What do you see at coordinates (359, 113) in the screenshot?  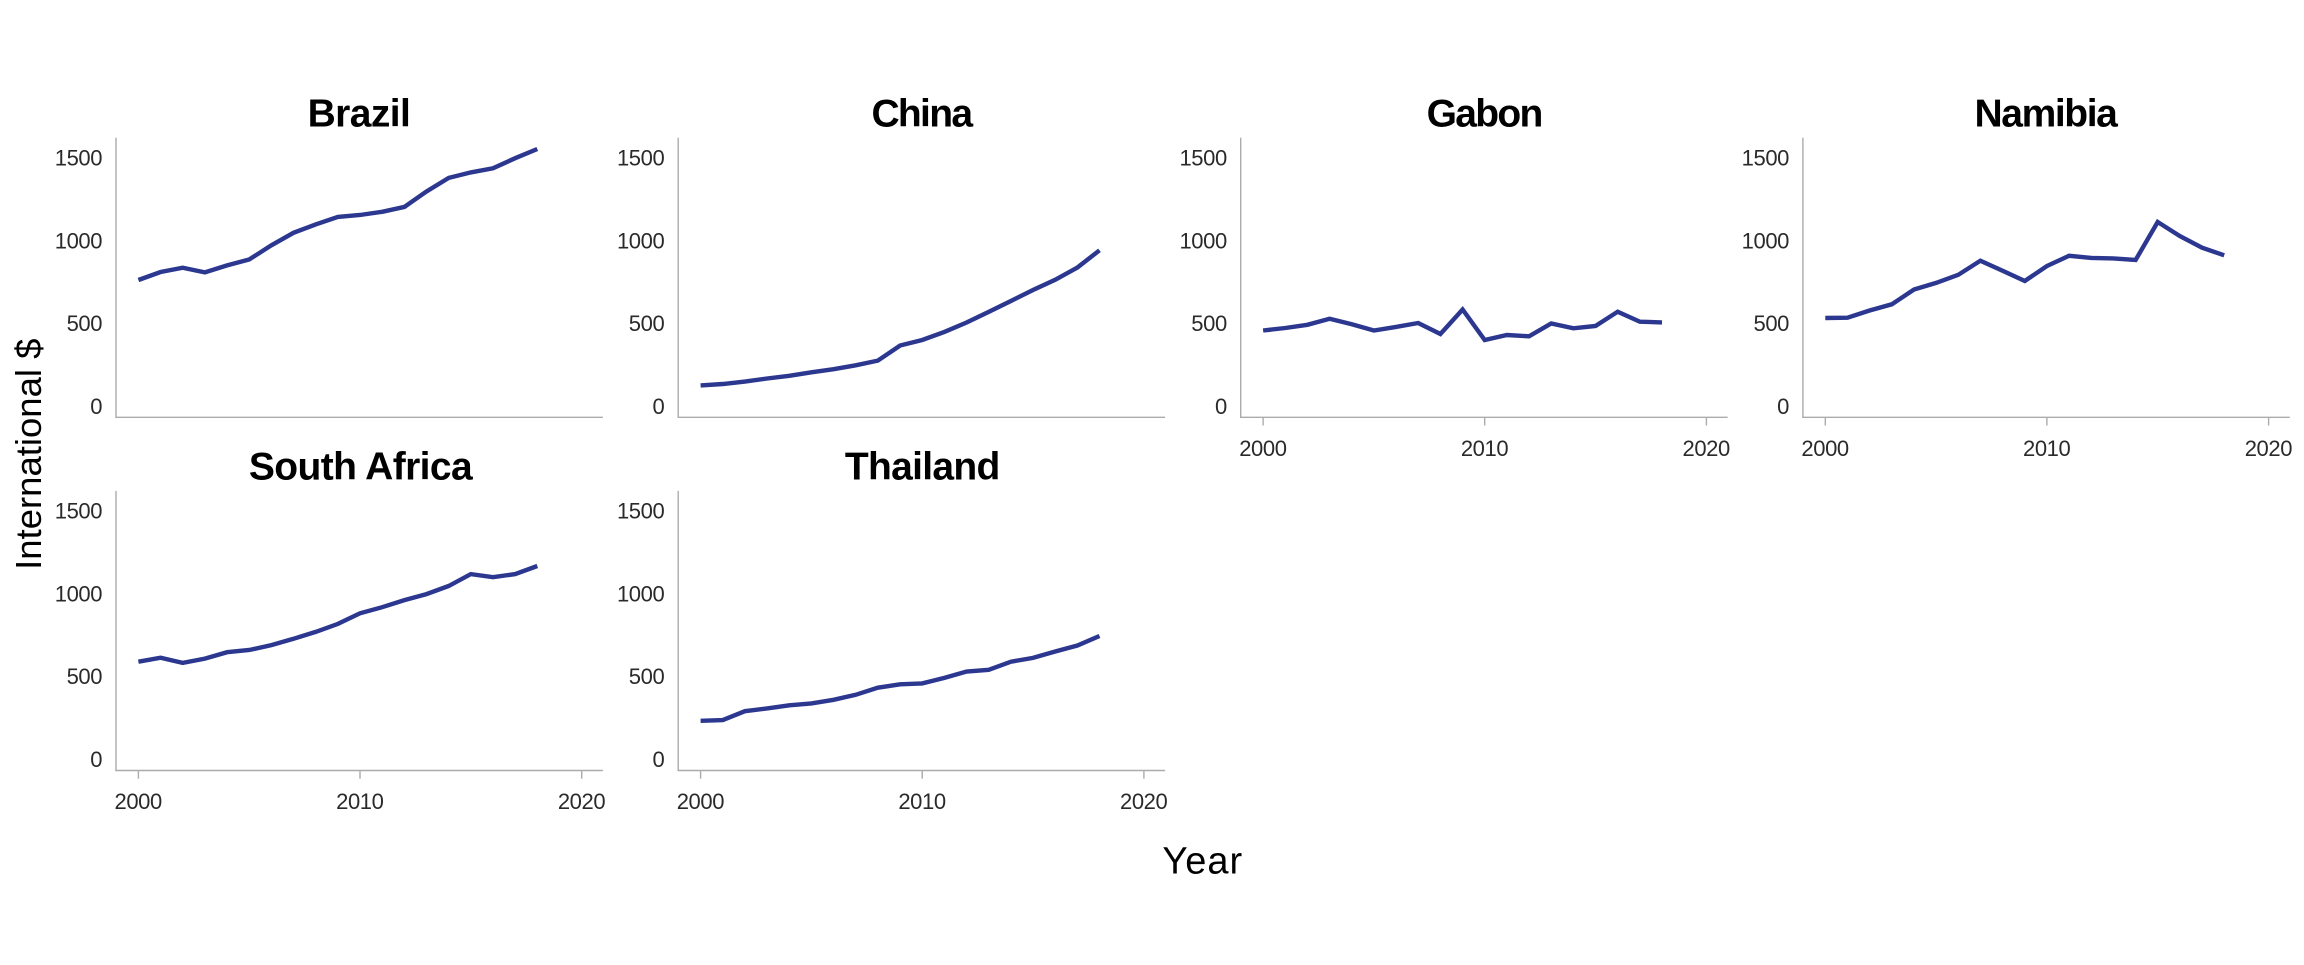 I see `svg-text: Brazil` at bounding box center [359, 113].